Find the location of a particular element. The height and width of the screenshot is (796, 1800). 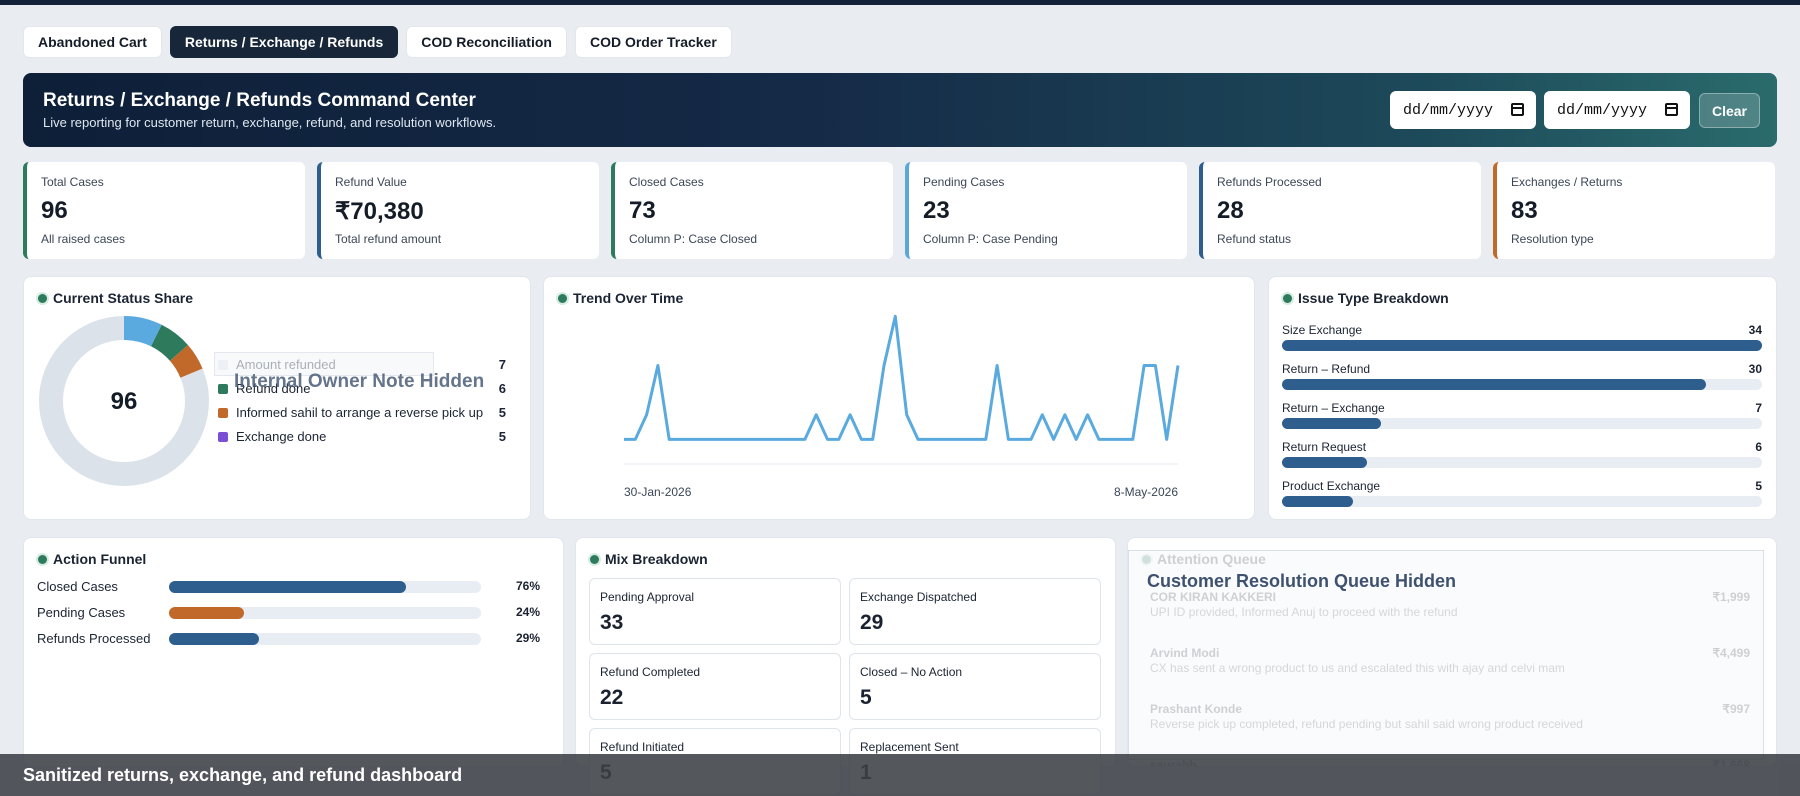

queue-amount: ₹4,499 is located at coordinates (1731, 653).